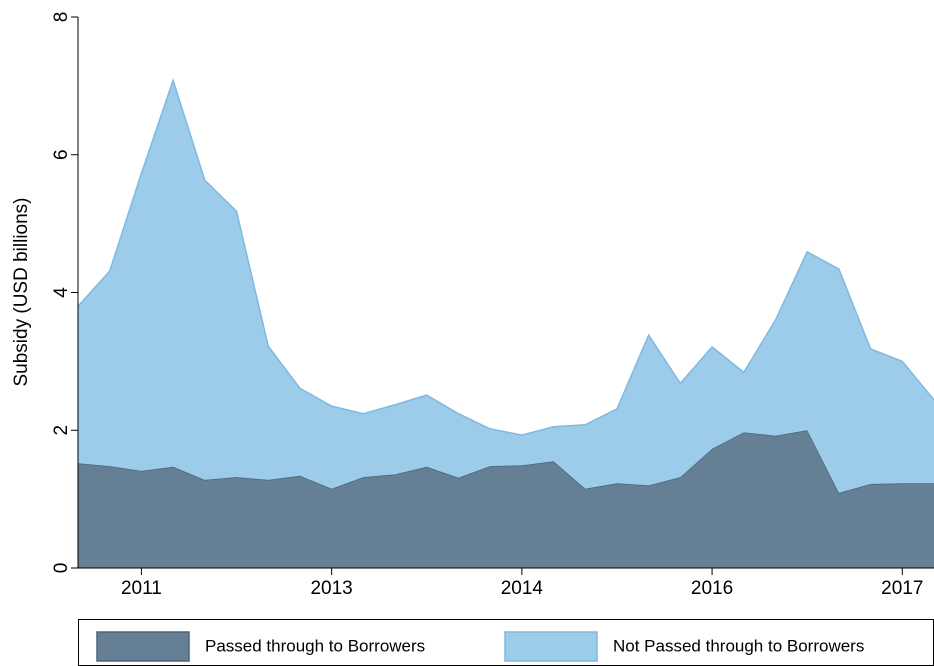 This screenshot has width=934, height=666. What do you see at coordinates (902, 588) in the screenshot?
I see `x-tick-label: 2017` at bounding box center [902, 588].